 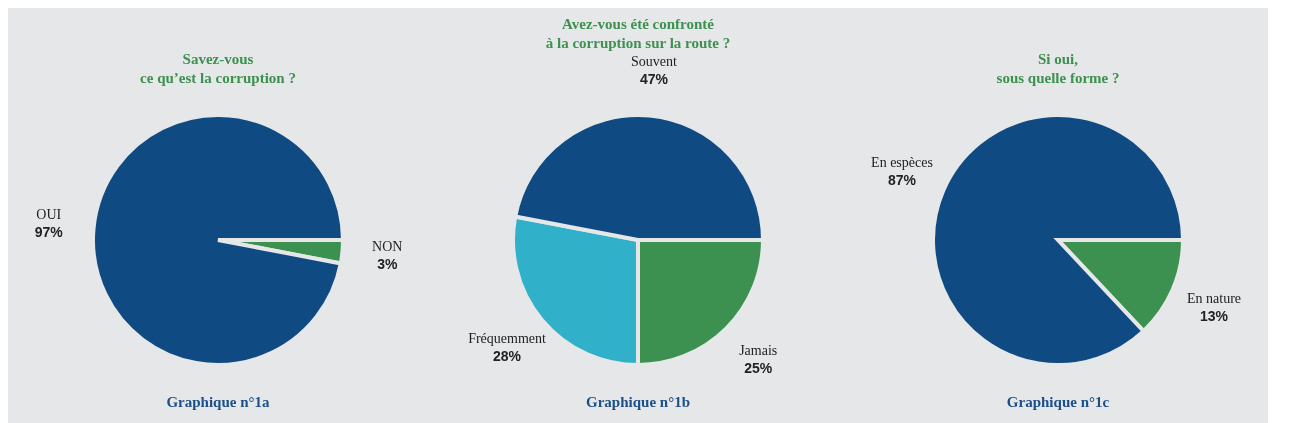 What do you see at coordinates (638, 33) in the screenshot?
I see `chart-title: Avez-vous été confronté à la corruption sur la route ?` at bounding box center [638, 33].